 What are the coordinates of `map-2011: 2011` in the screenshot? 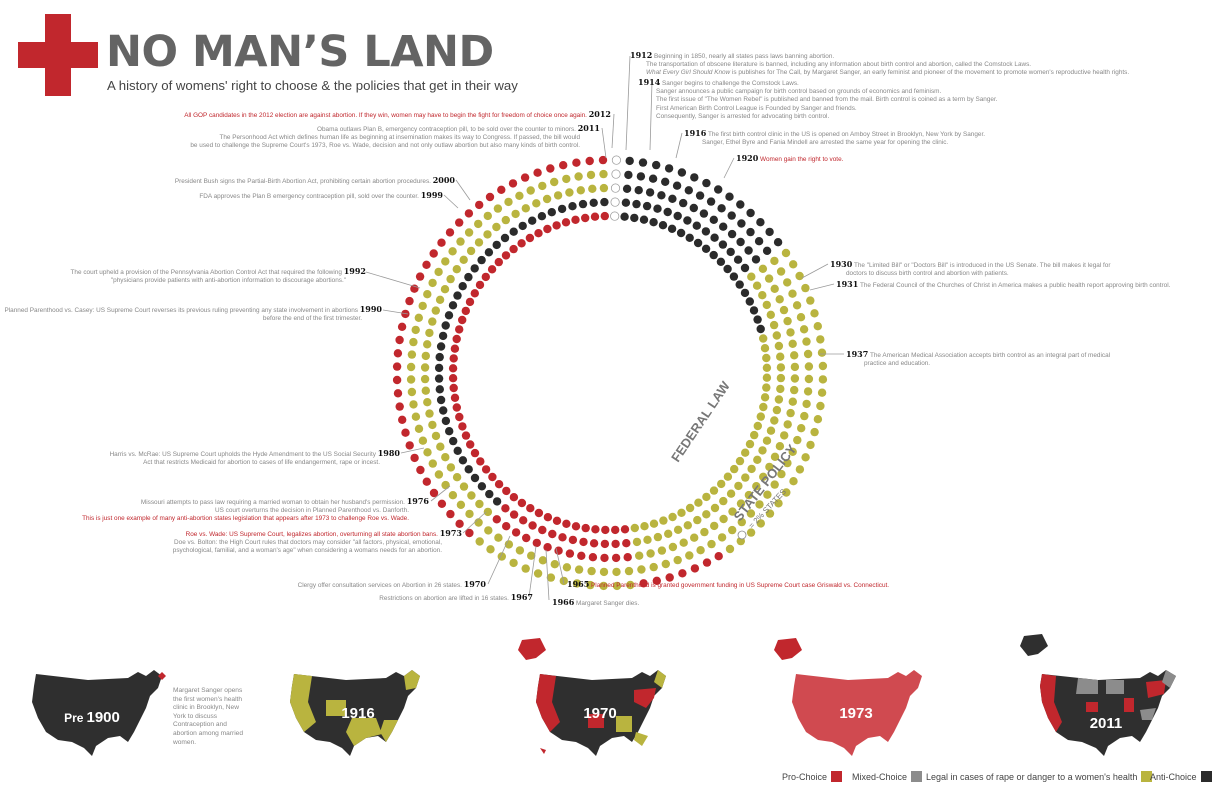 It's located at (1098, 695).